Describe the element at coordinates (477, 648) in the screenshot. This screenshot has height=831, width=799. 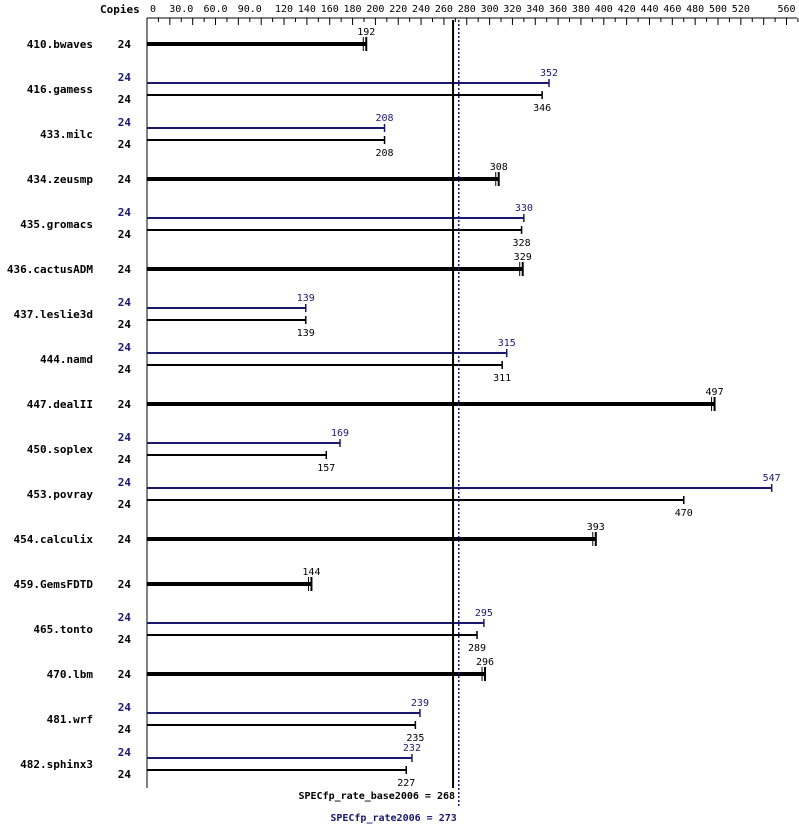
I see `base-value: 289` at that location.